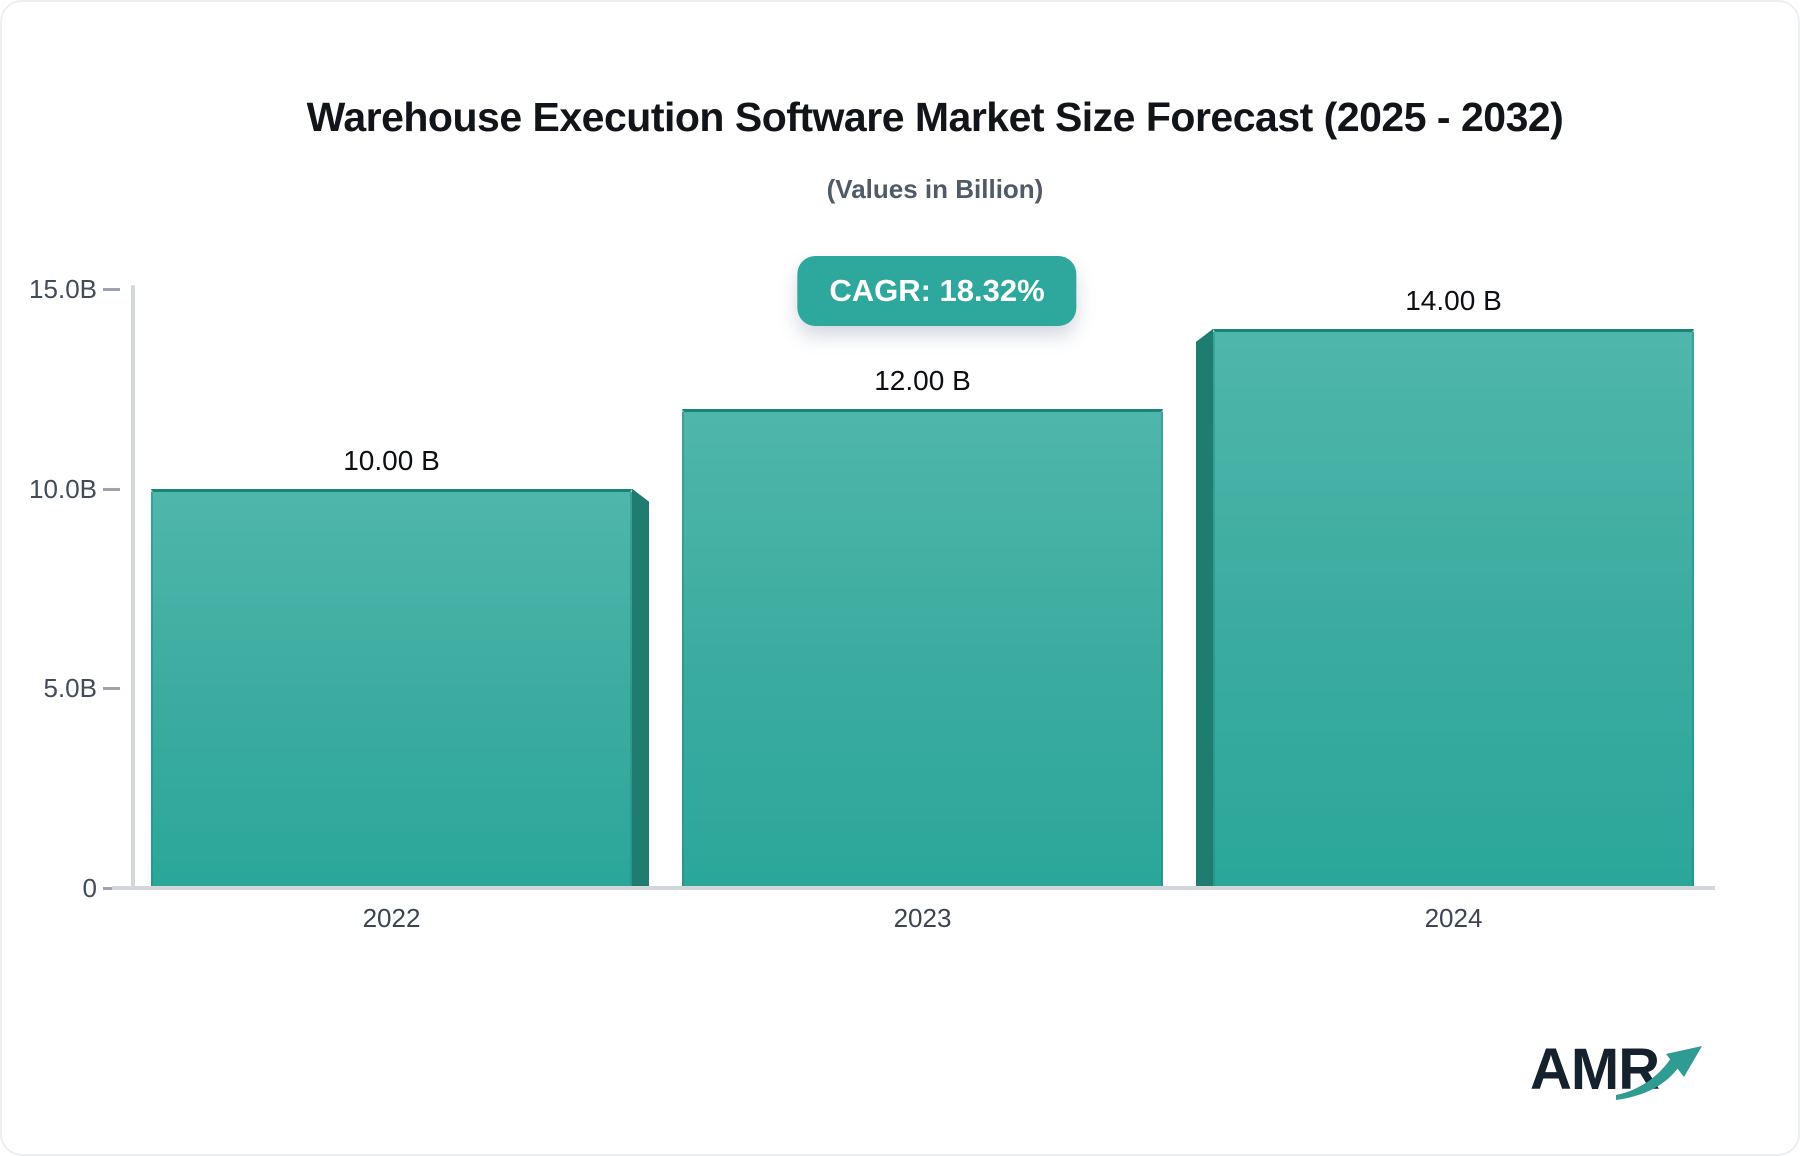 This screenshot has width=1800, height=1156. I want to click on bar-value-label: 14.00 B, so click(1453, 300).